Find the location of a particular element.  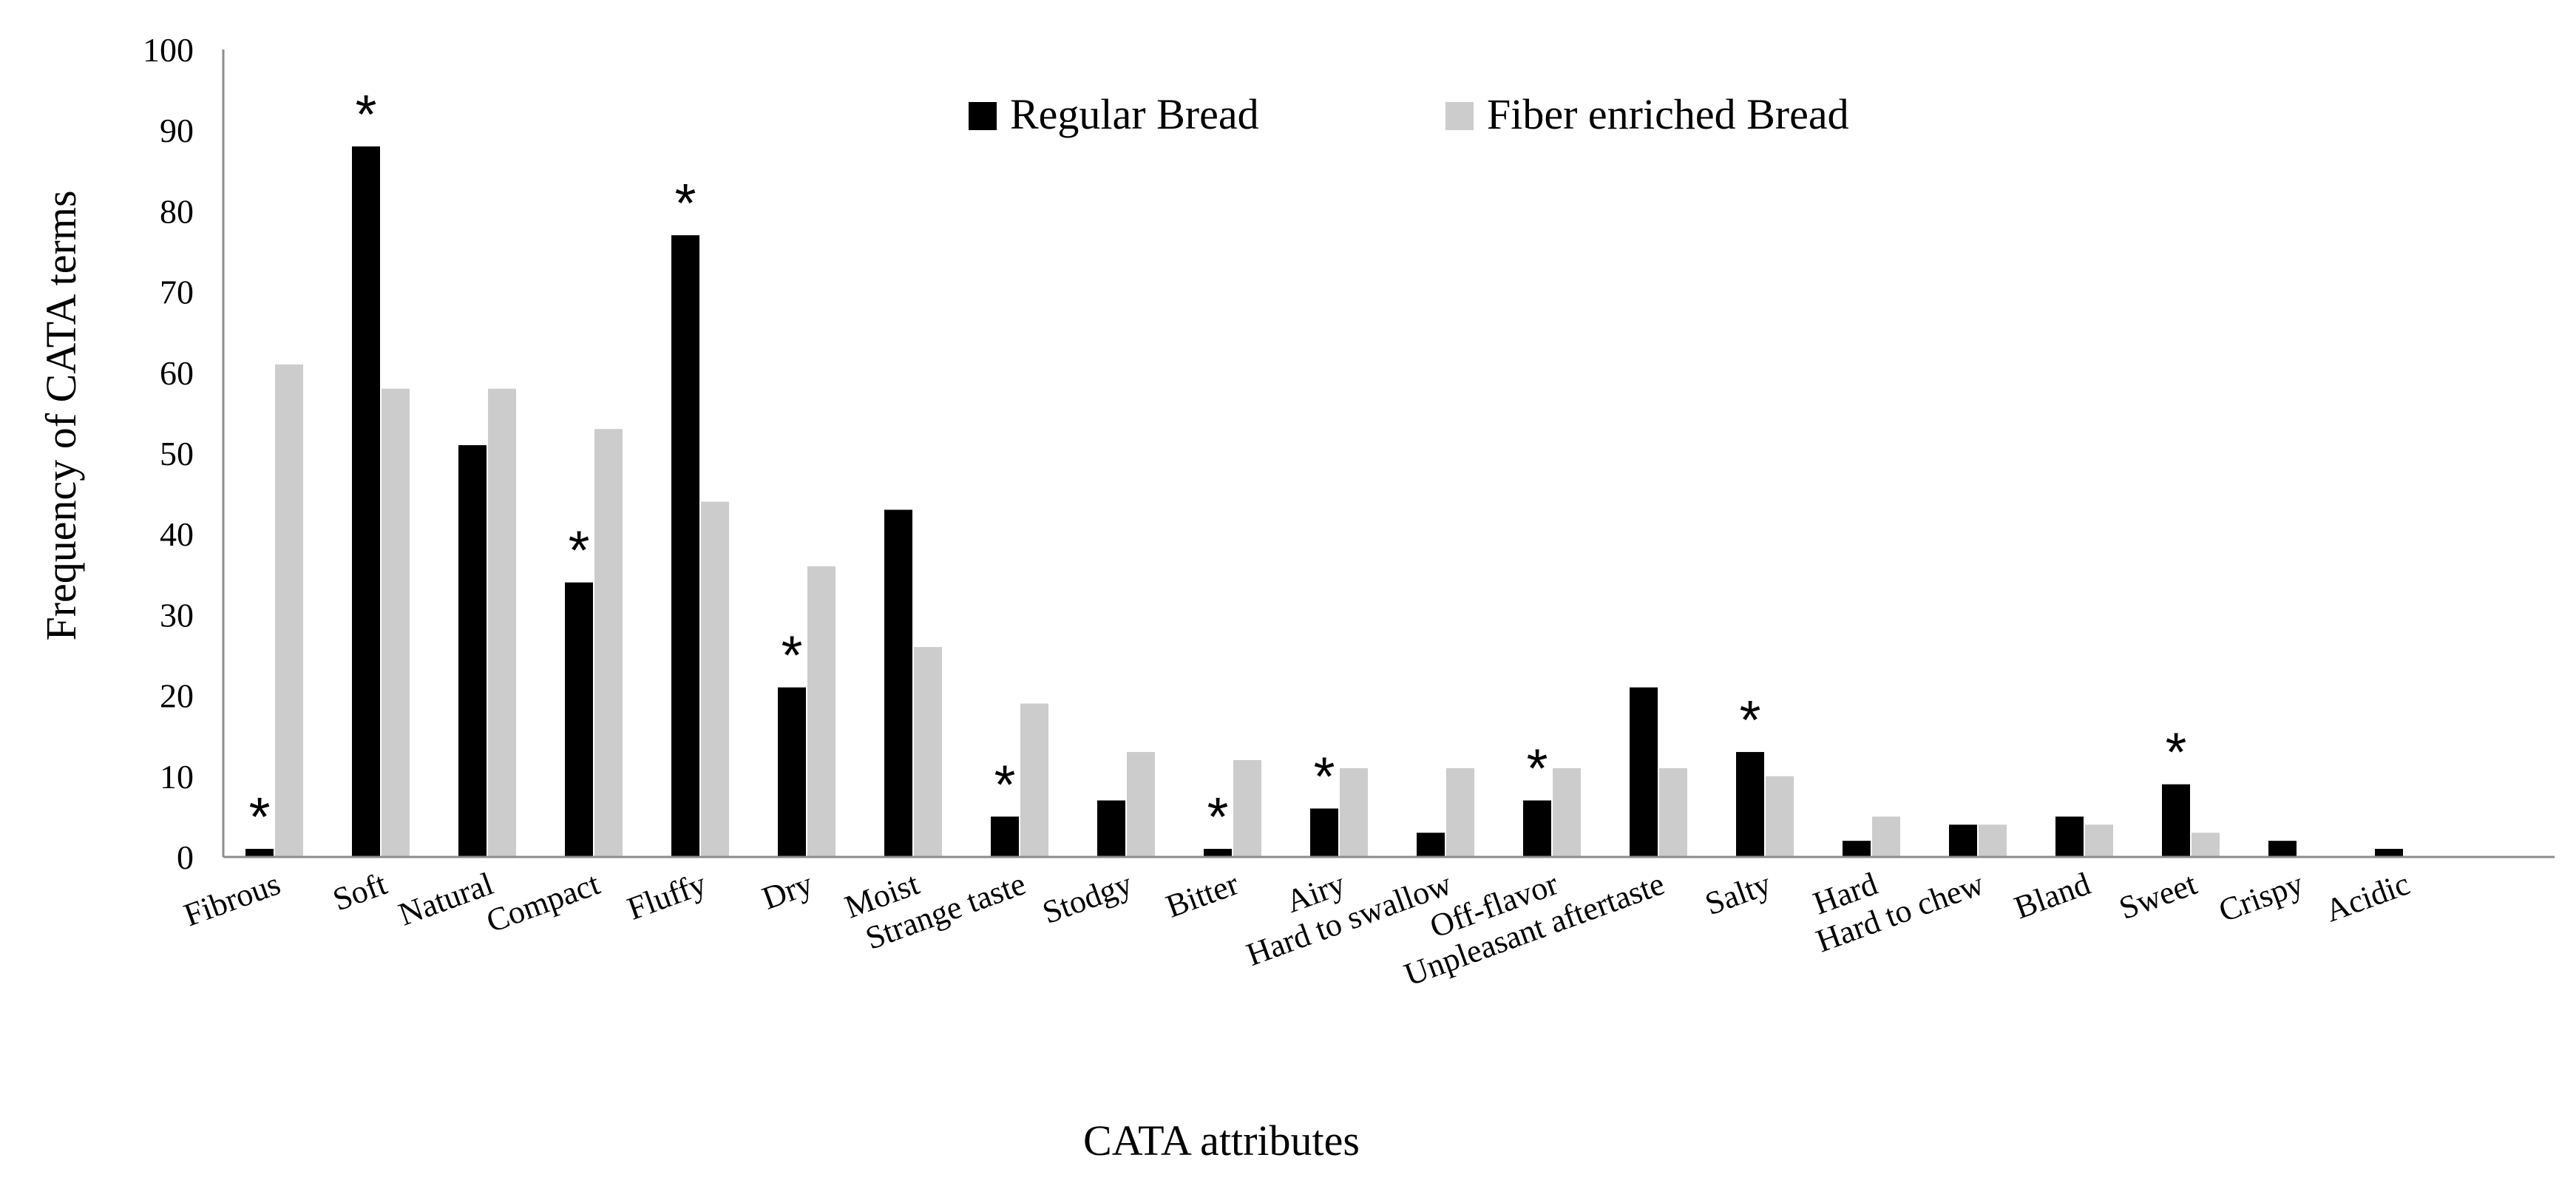

y-tick-label: 70 is located at coordinates (177, 292).